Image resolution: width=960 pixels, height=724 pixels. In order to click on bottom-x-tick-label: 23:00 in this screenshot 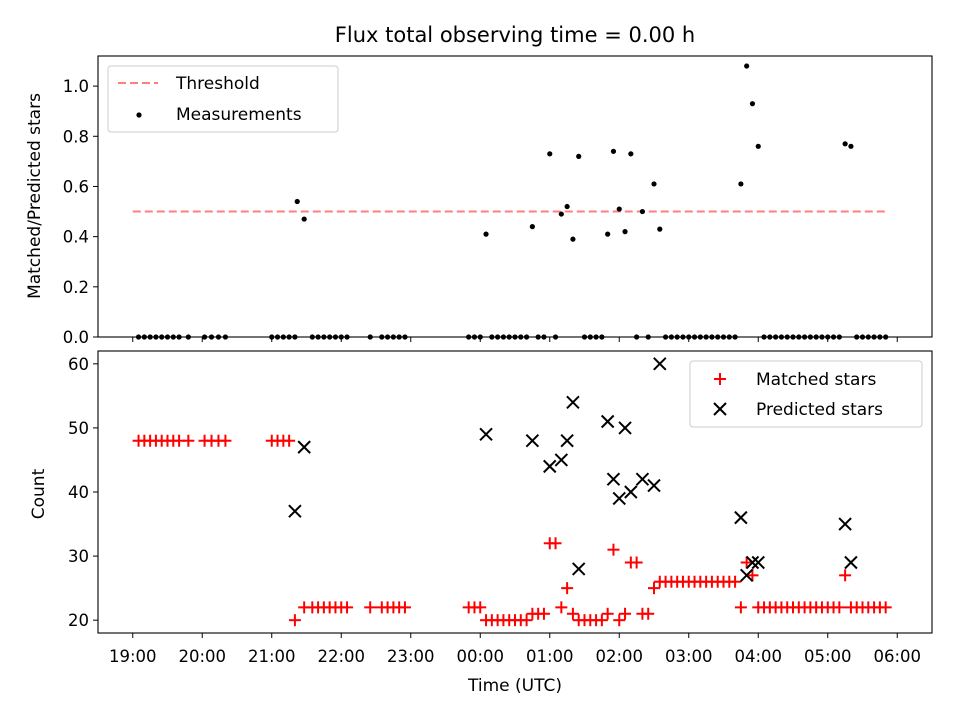, I will do `click(411, 656)`.